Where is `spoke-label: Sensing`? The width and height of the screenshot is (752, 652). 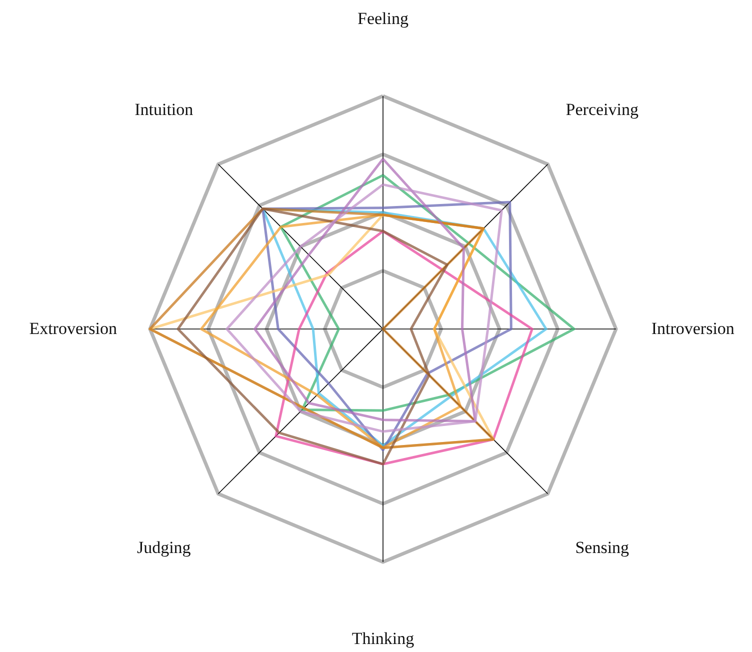
spoke-label: Sensing is located at coordinates (602, 548).